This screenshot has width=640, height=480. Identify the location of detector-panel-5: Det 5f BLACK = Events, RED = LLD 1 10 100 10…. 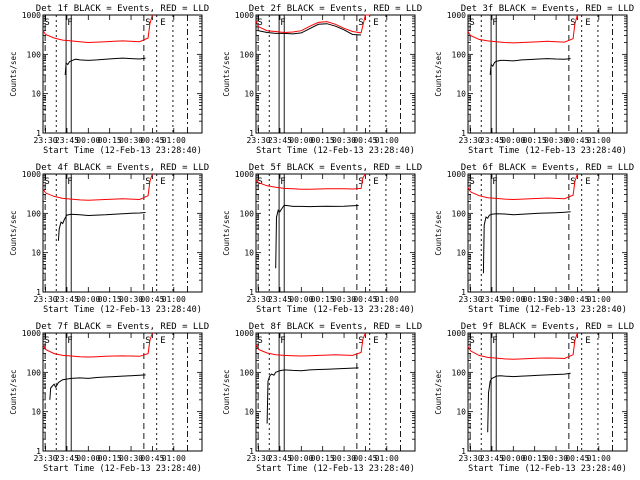
(322, 239).